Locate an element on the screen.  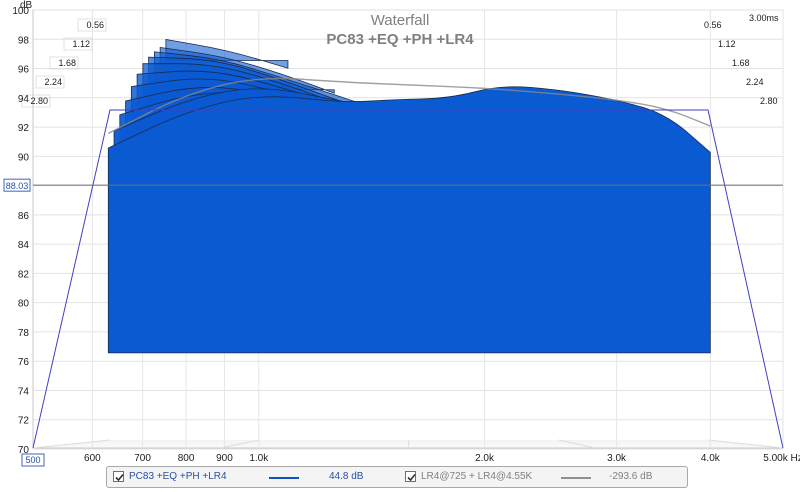
cursor-value-box is located at coordinates (17, 185).